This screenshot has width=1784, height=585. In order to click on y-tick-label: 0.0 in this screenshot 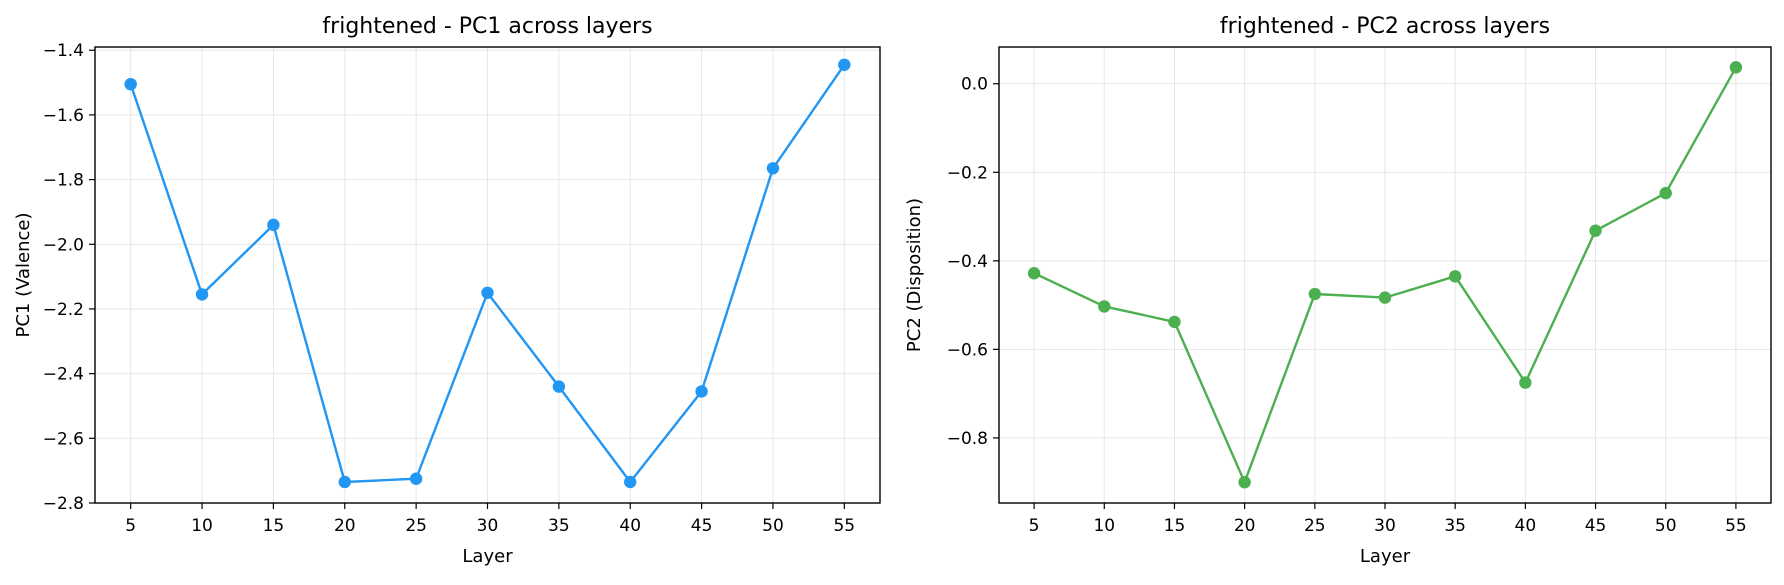, I will do `click(974, 85)`.